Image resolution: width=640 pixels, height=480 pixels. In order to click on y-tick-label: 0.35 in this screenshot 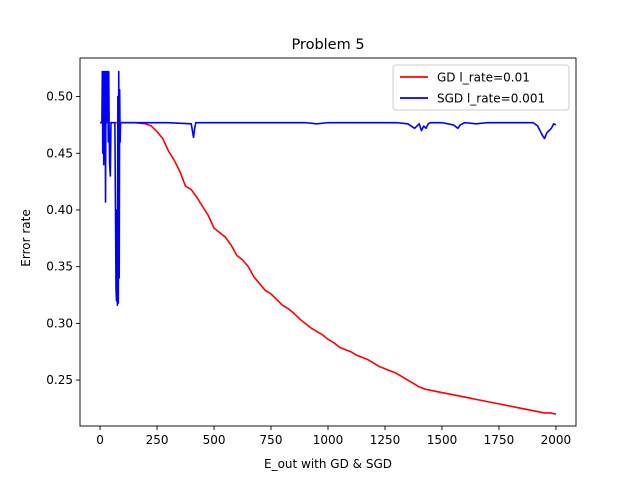, I will do `click(59, 267)`.